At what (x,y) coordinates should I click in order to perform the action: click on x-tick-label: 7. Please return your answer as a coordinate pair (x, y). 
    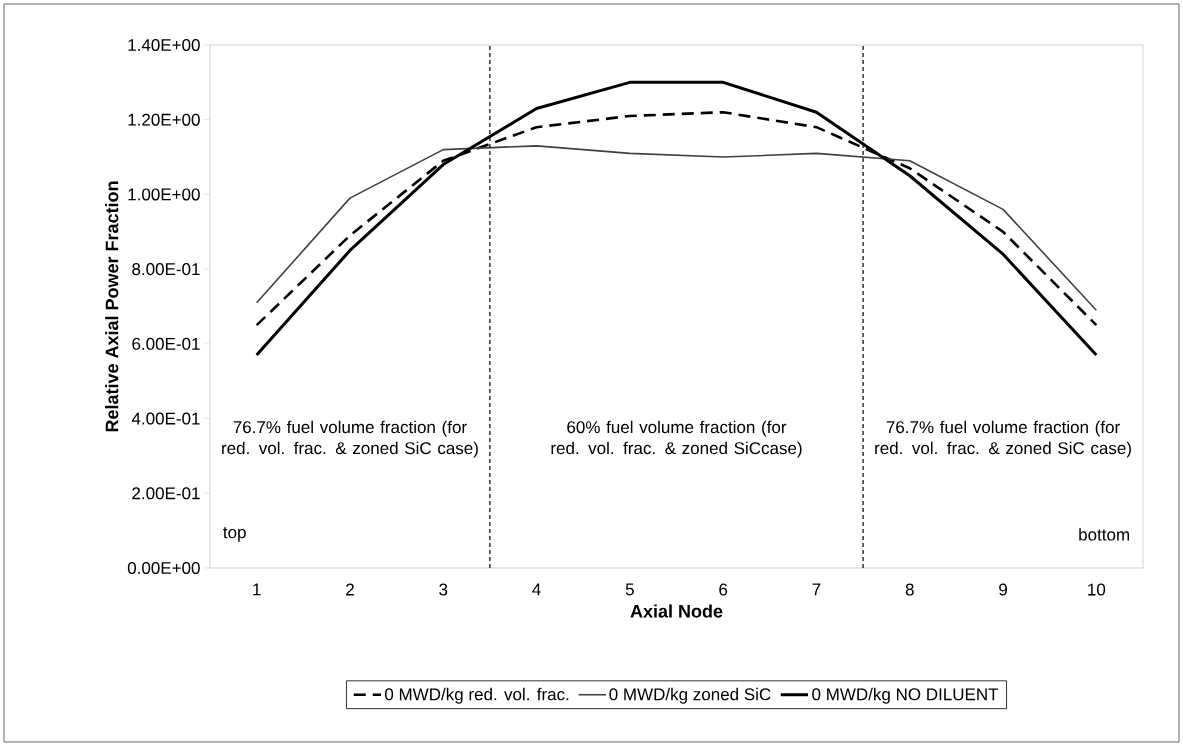
    Looking at the image, I should click on (816, 589).